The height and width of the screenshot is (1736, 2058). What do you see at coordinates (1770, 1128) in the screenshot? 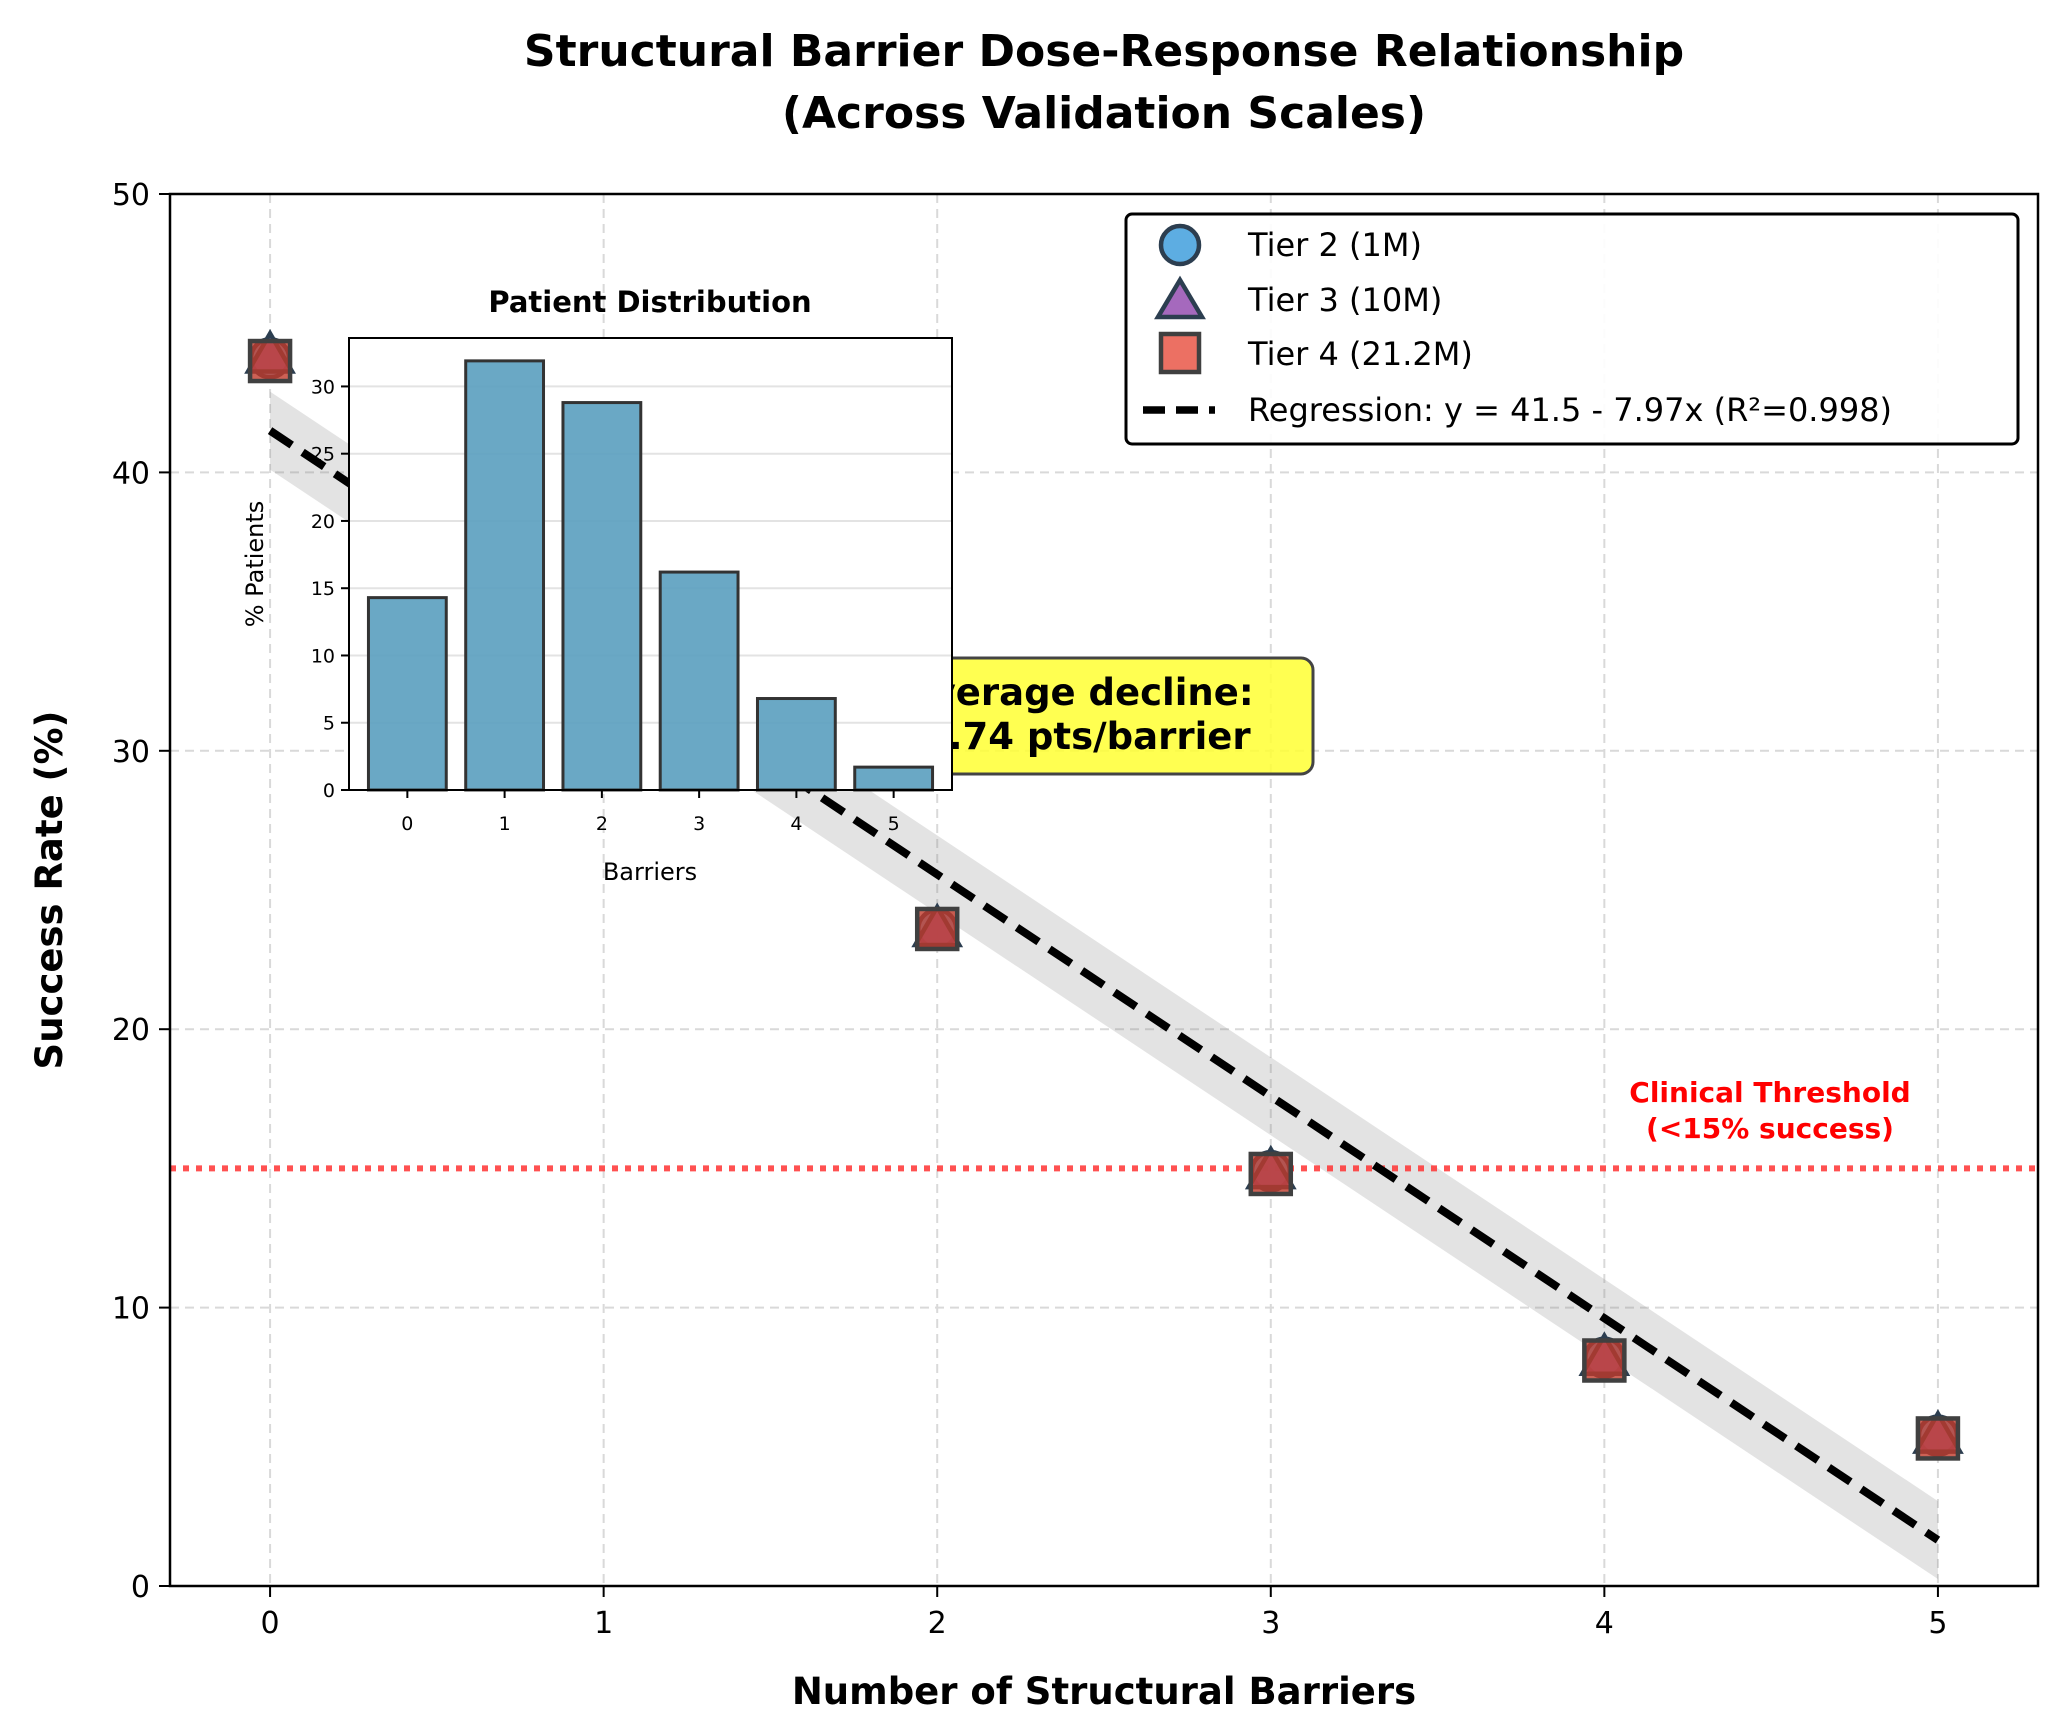
I see `threshold-label-line-2: (<15% success)` at bounding box center [1770, 1128].